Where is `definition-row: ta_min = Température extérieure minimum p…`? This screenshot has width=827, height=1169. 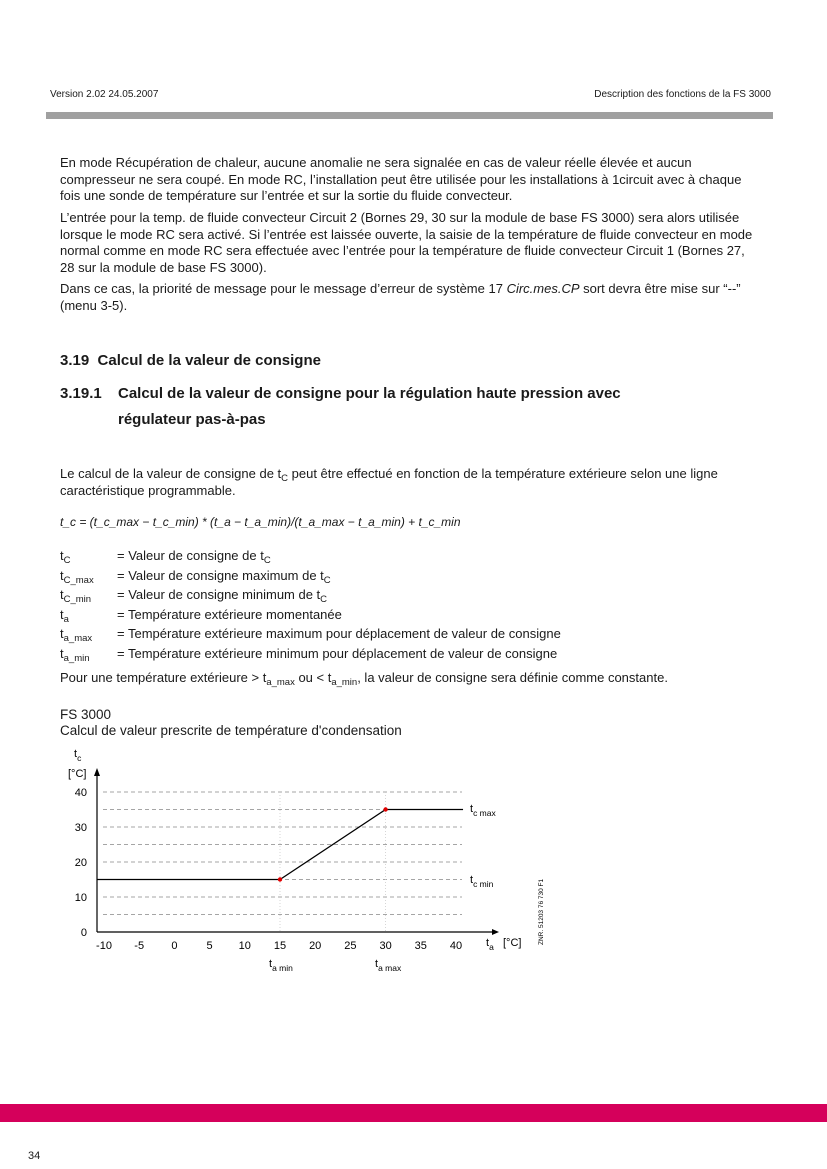 definition-row: ta_min = Température extérieure minimum p… is located at coordinates (309, 654).